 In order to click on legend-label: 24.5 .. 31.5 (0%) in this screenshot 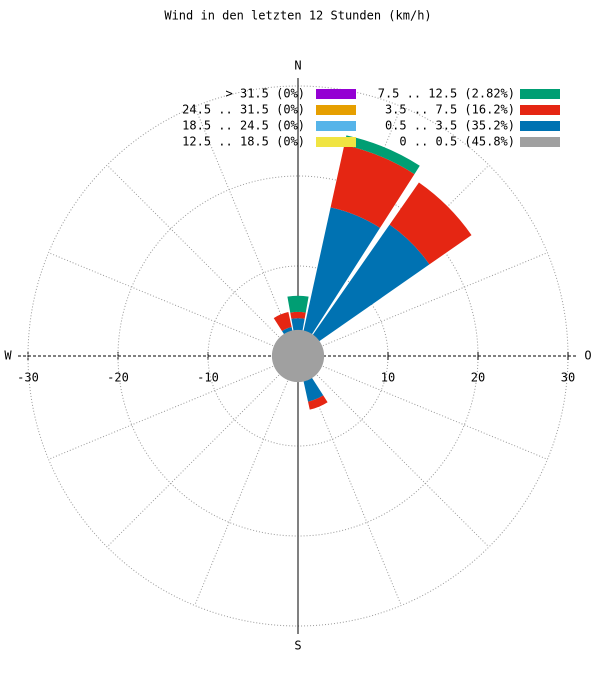, I will do `click(243, 110)`.